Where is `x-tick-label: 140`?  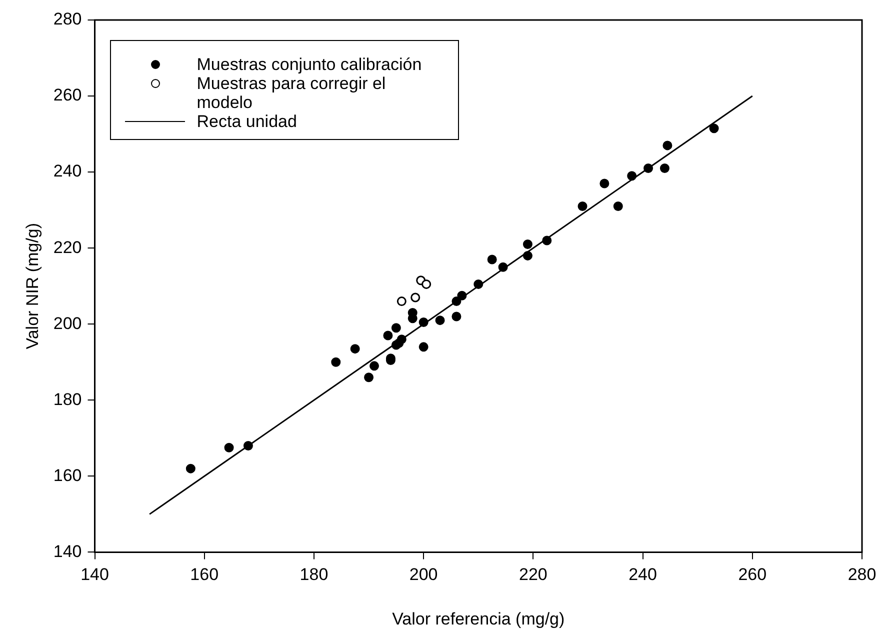
x-tick-label: 140 is located at coordinates (94, 574).